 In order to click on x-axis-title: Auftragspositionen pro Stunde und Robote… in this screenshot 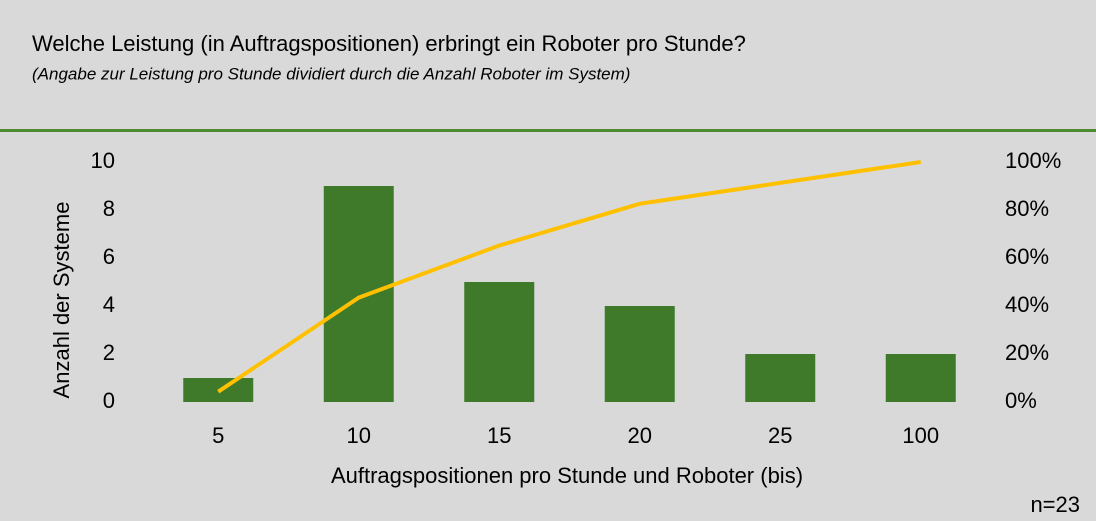, I will do `click(567, 475)`.